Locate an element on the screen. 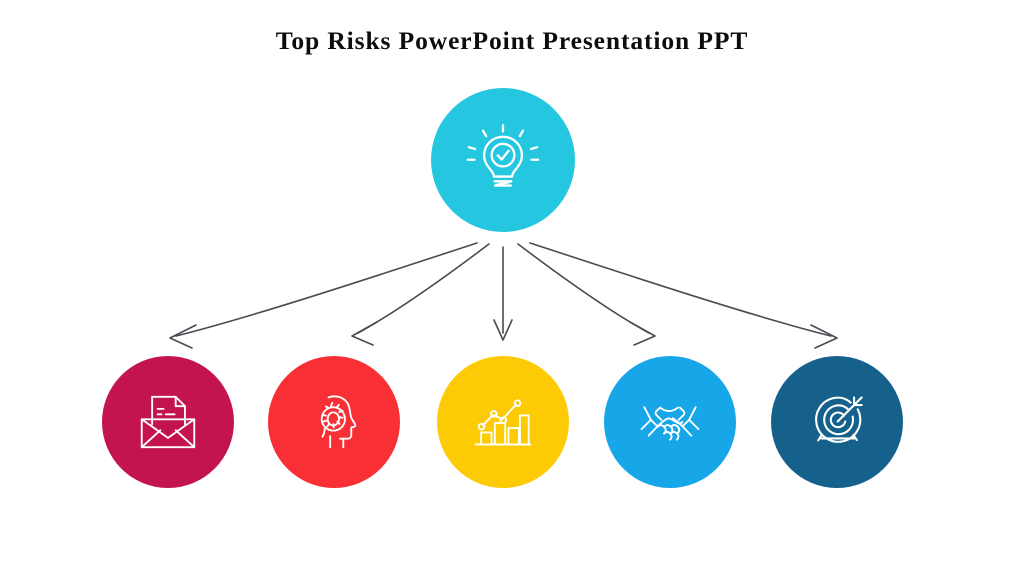  target-arrow-icon is located at coordinates (839, 419).